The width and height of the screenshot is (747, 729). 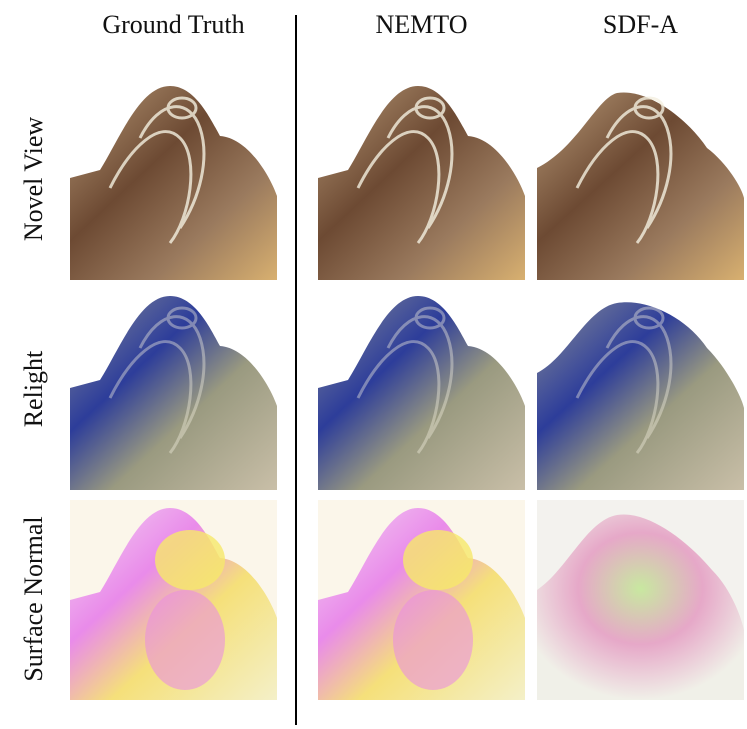 What do you see at coordinates (33, 599) in the screenshot?
I see `row-label: Surface Normal` at bounding box center [33, 599].